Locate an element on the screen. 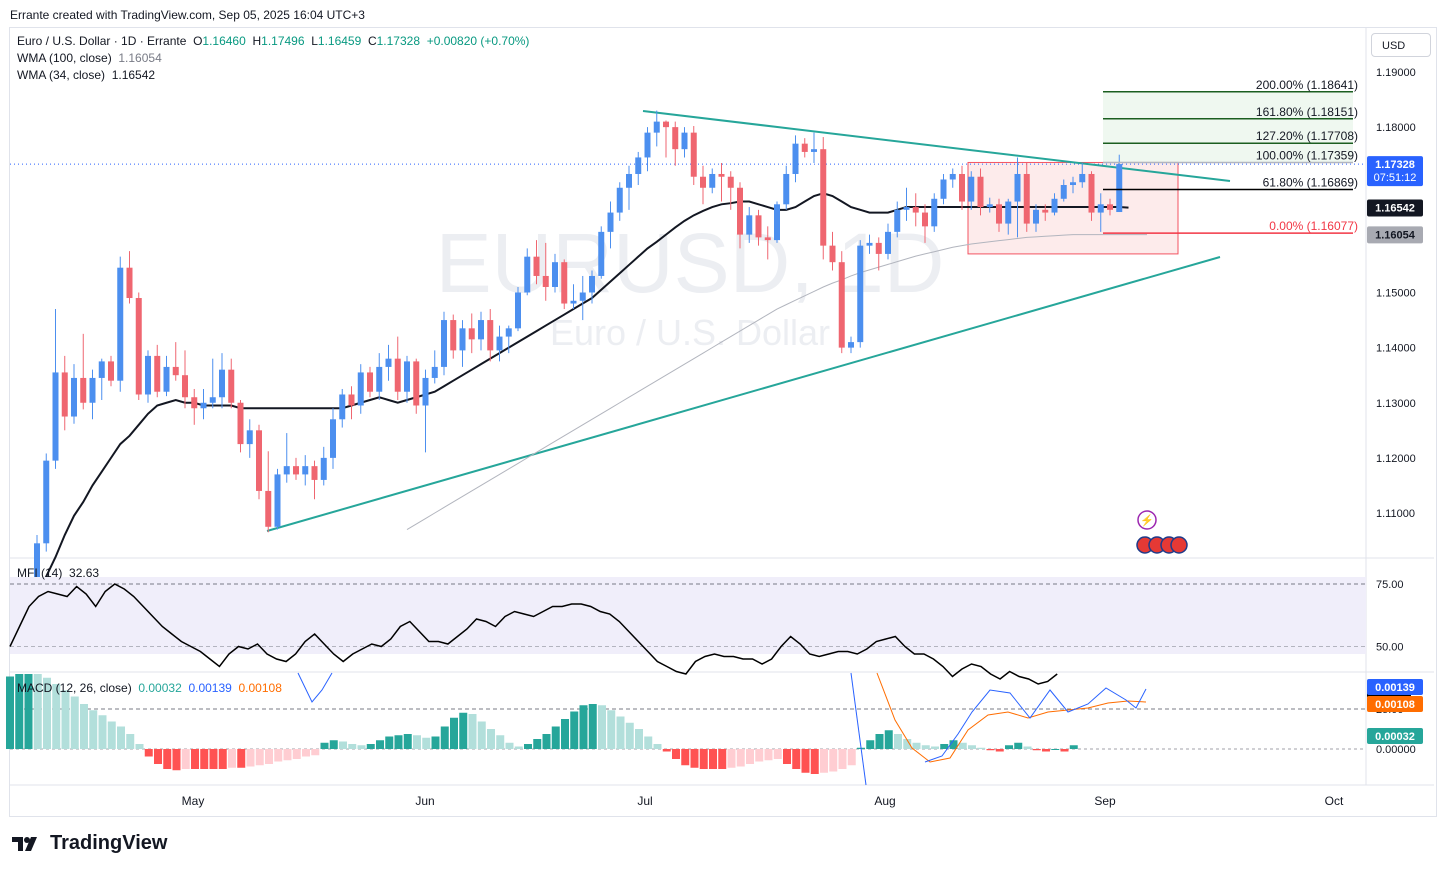 This screenshot has height=875, width=1445. wma34-label: WMA (34, close) is located at coordinates (61, 75).